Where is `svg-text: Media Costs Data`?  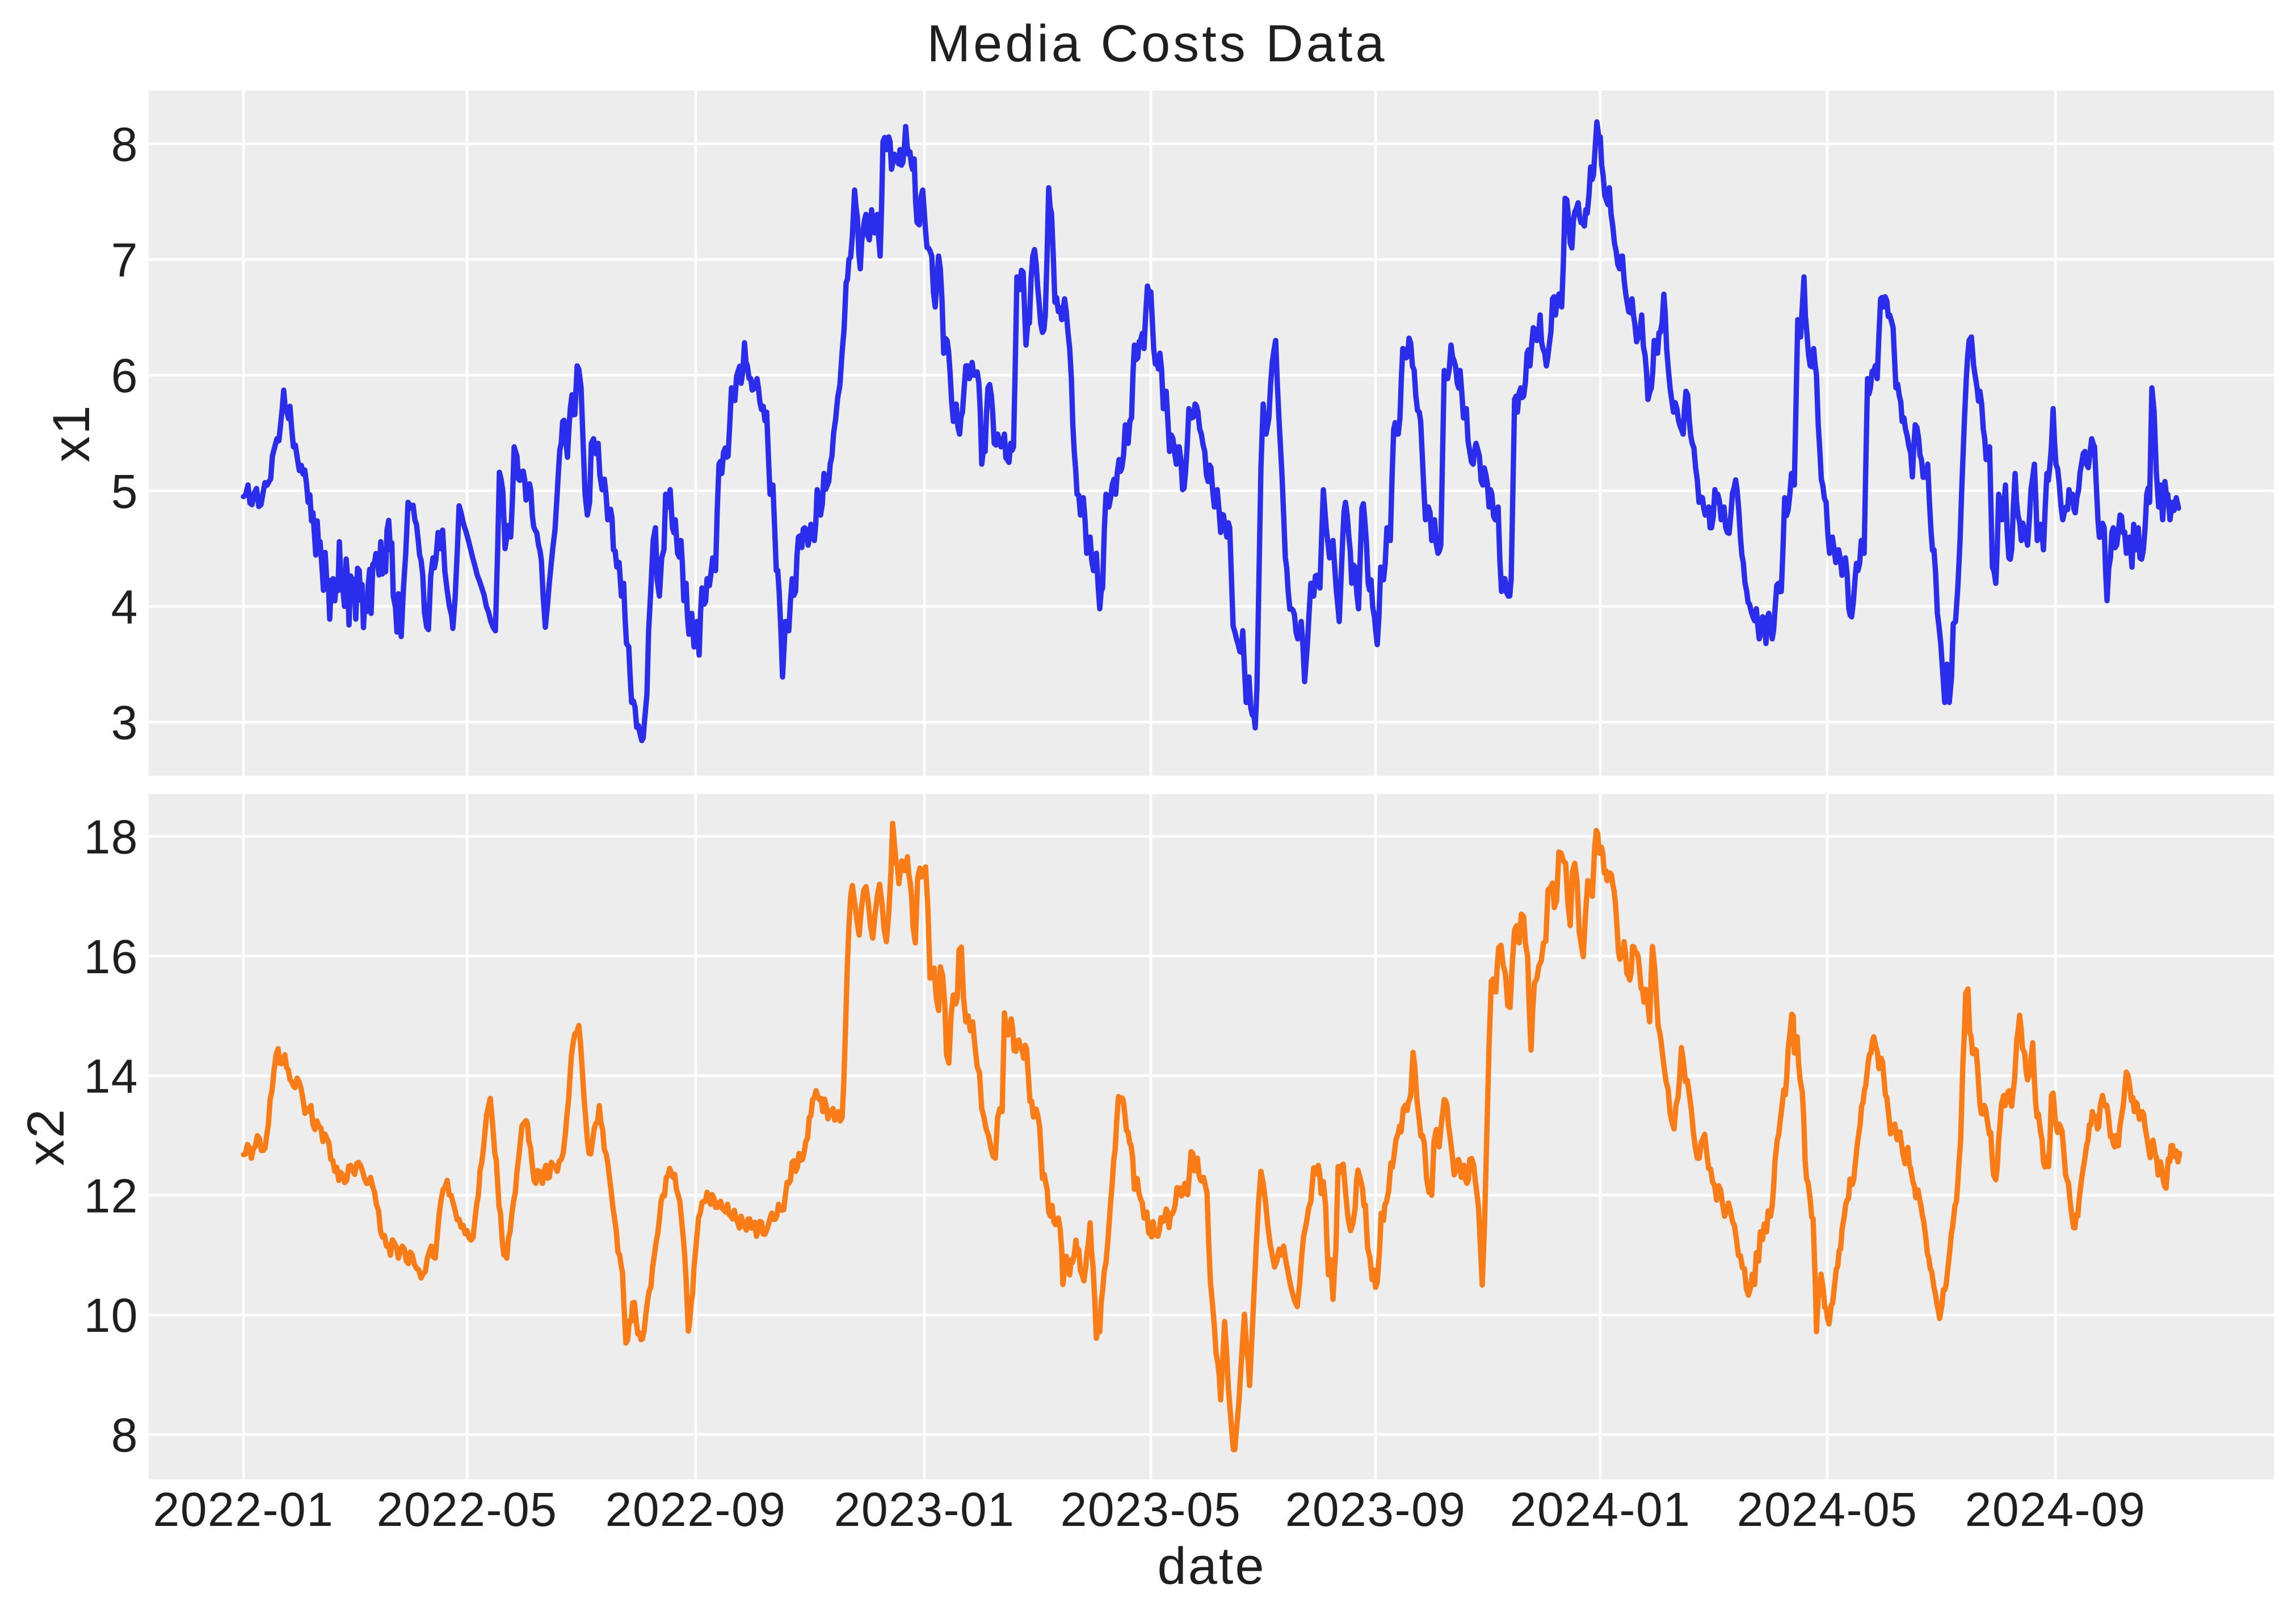
svg-text: Media Costs Data is located at coordinates (1157, 44).